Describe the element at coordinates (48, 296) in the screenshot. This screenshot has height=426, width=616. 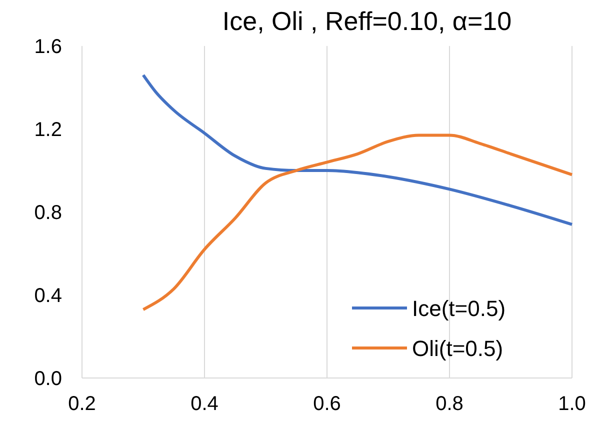
I see `y-tick-label: 0.4` at that location.